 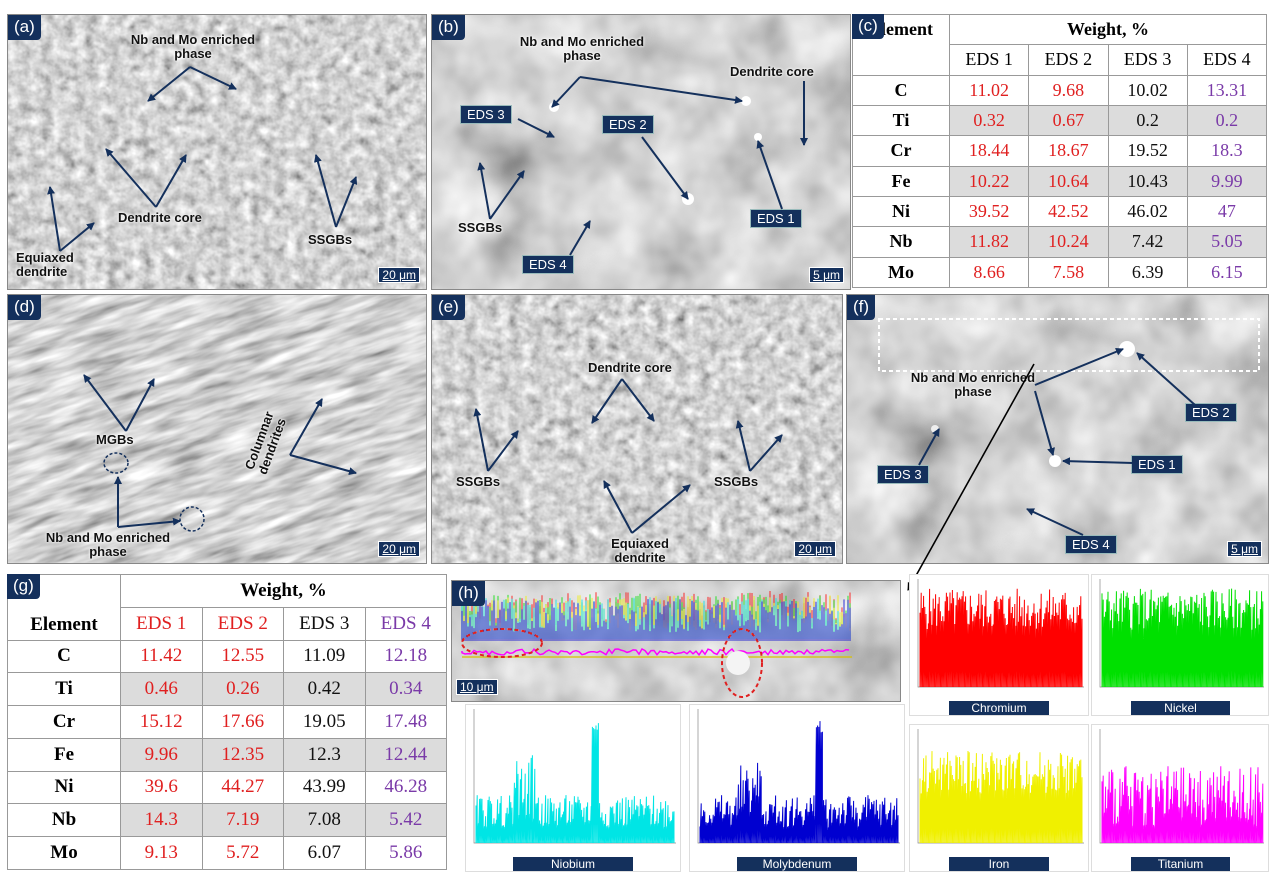 I want to click on spectrum-iron: Iron, so click(x=999, y=798).